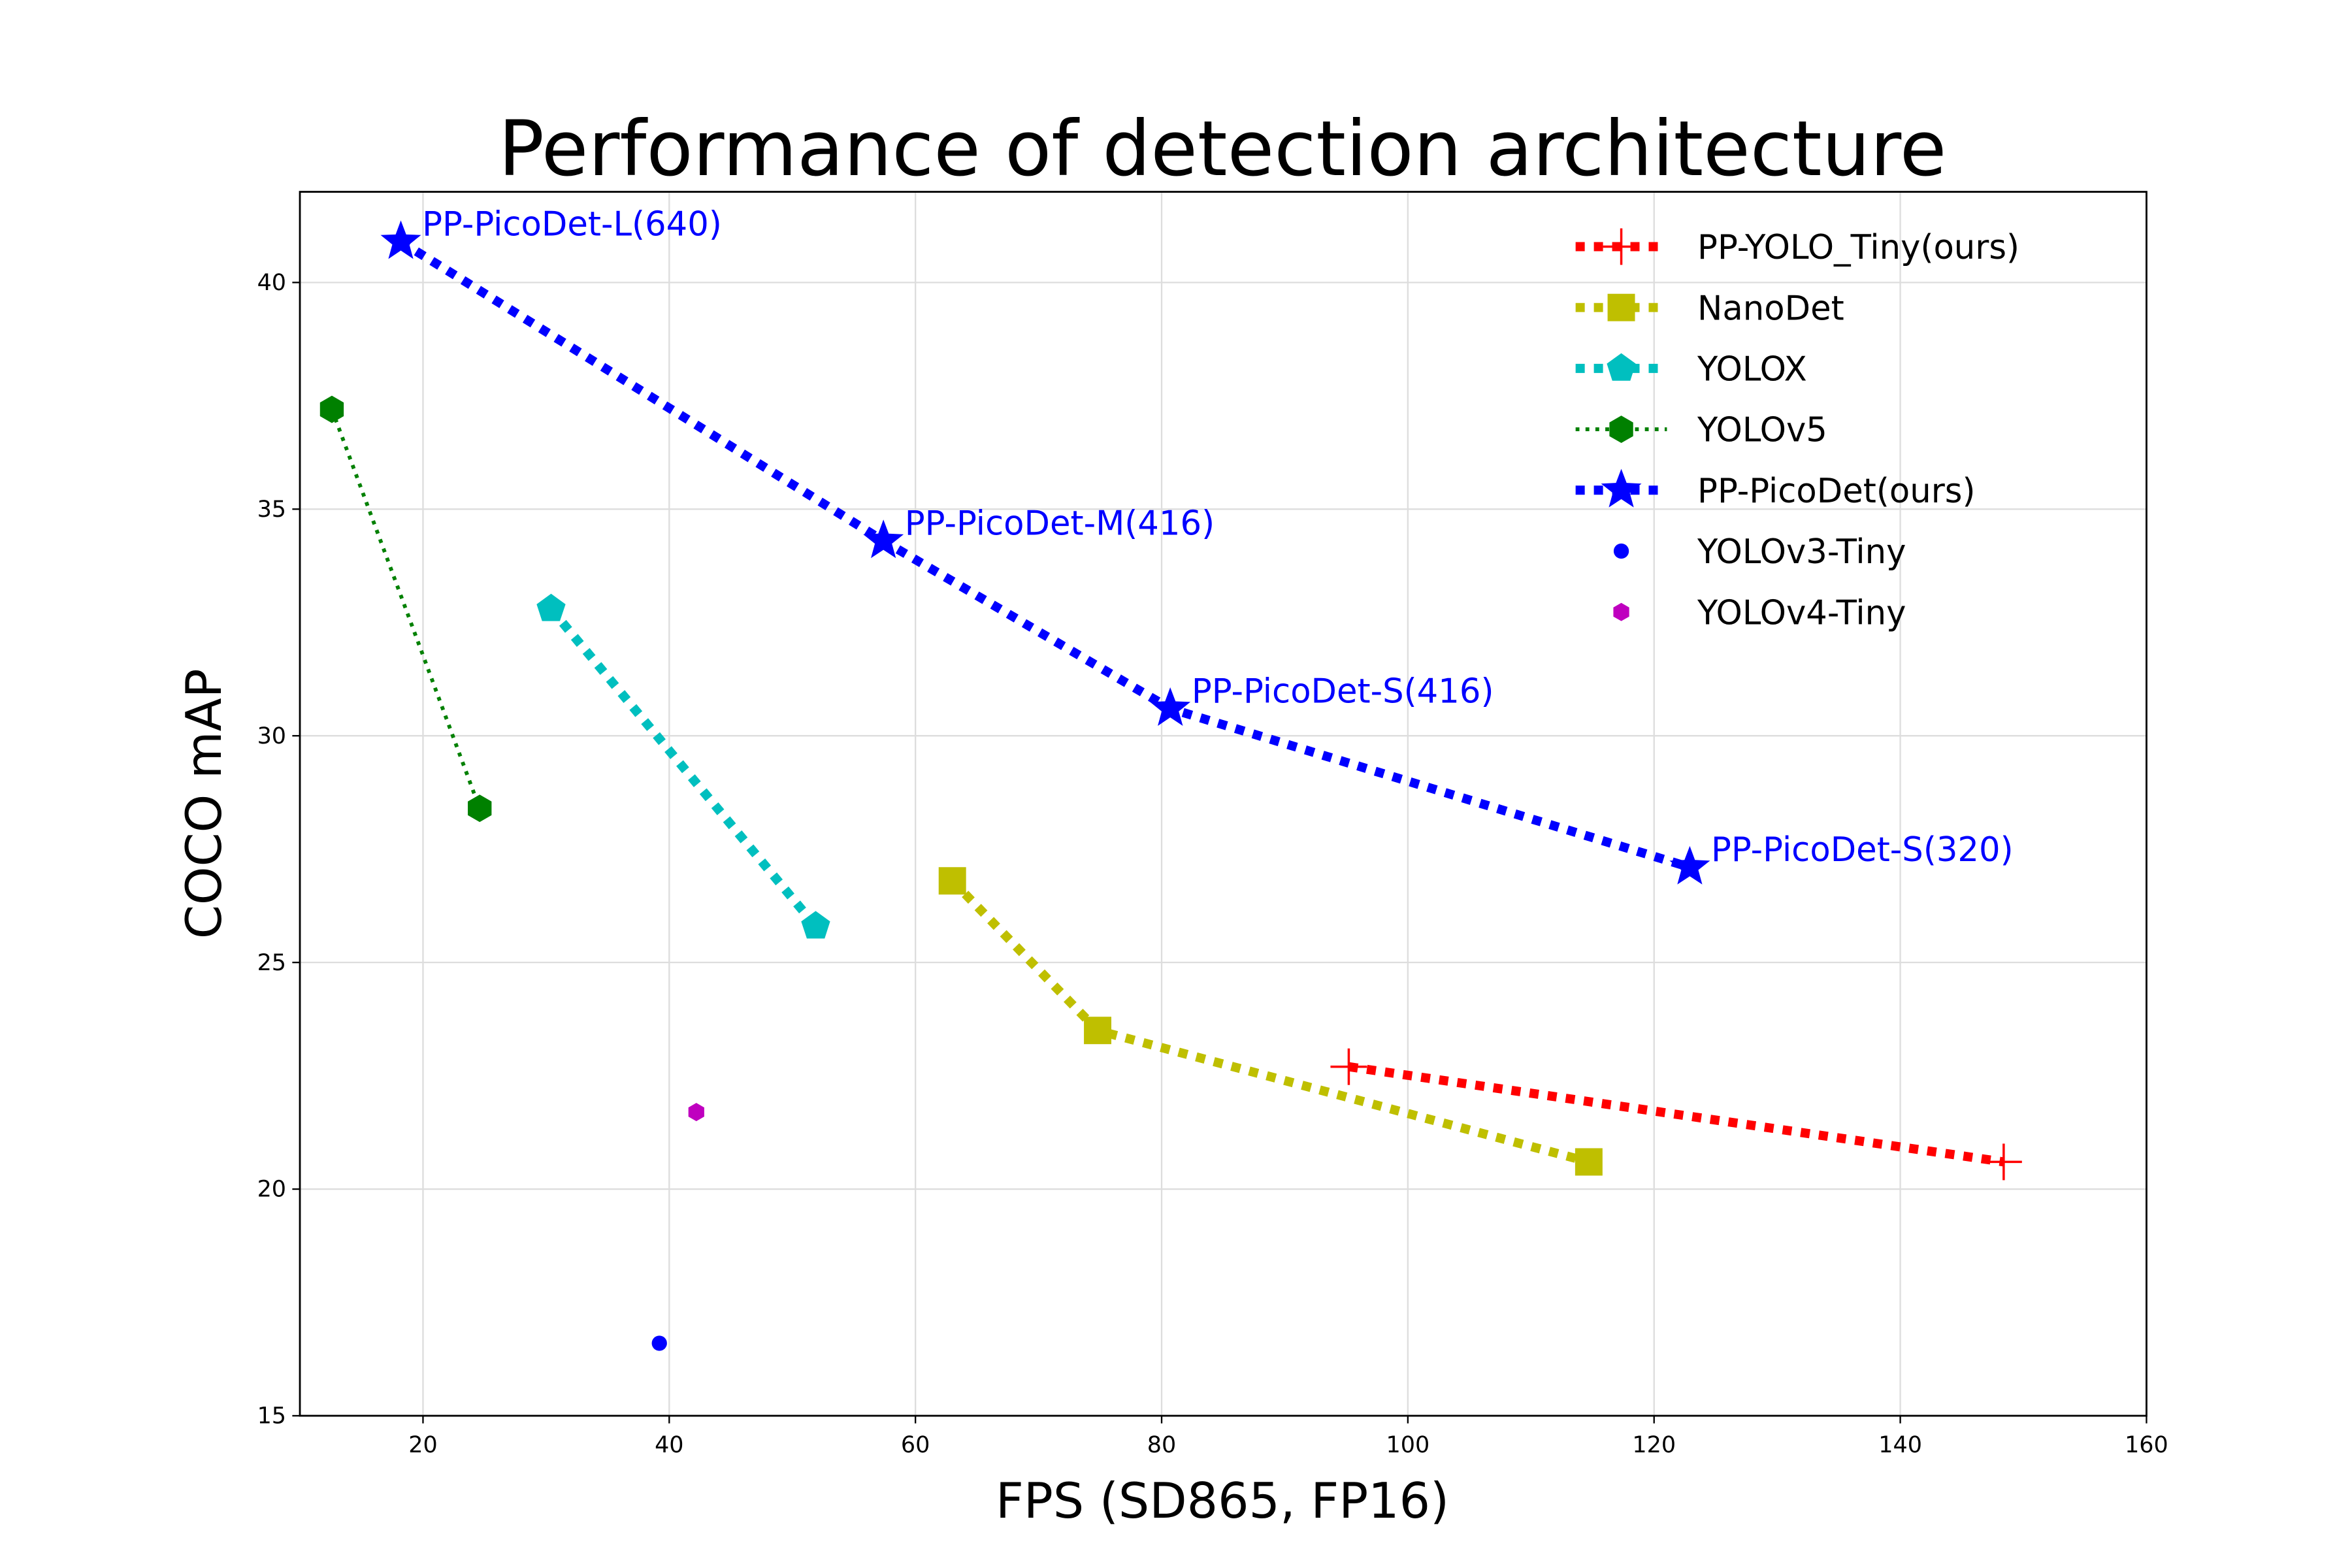  I want to click on yolov4-tiny-point, so click(696, 1112).